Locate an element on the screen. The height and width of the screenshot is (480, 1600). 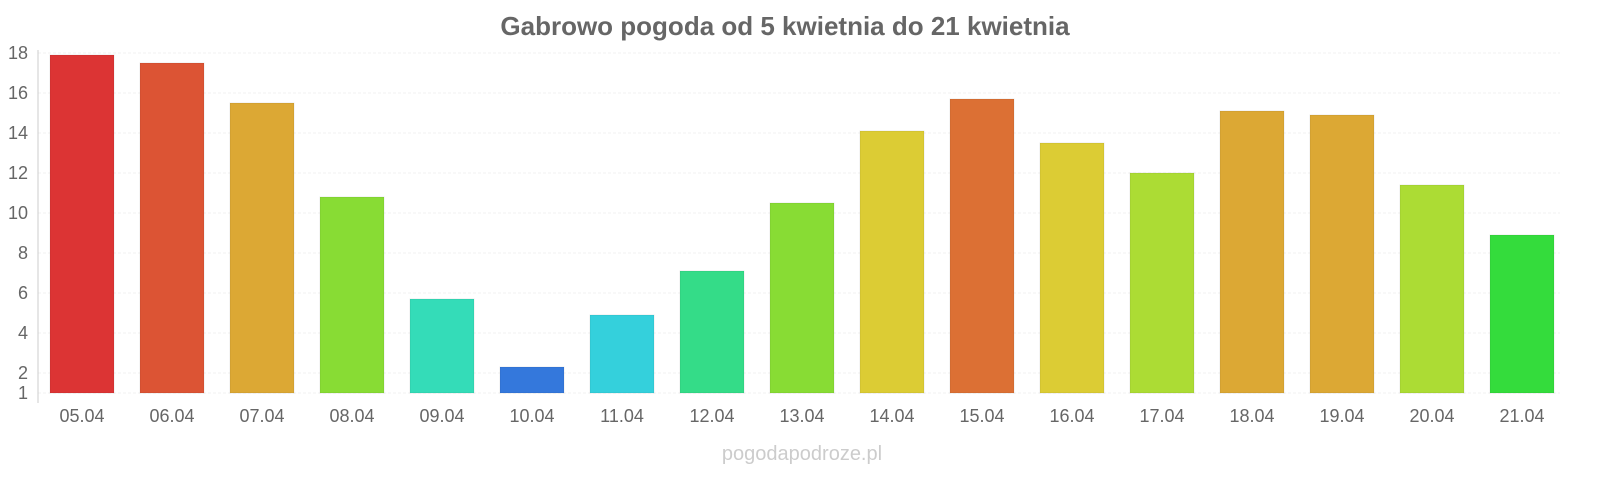
x-tick-label: 17.04 is located at coordinates (1161, 416).